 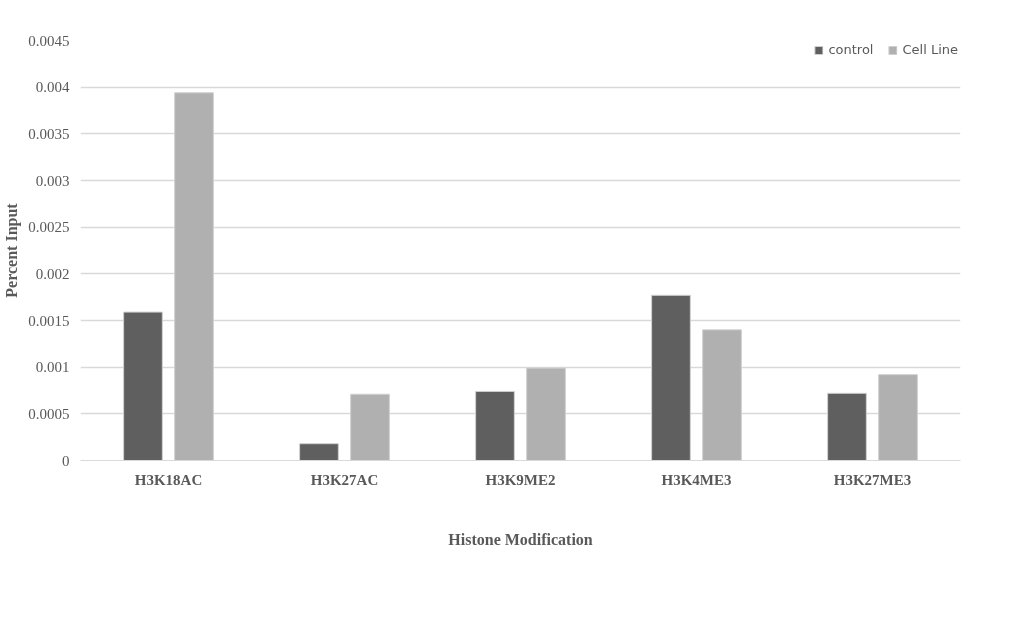 I want to click on x-tick-label: H3K27AC, so click(x=344, y=479).